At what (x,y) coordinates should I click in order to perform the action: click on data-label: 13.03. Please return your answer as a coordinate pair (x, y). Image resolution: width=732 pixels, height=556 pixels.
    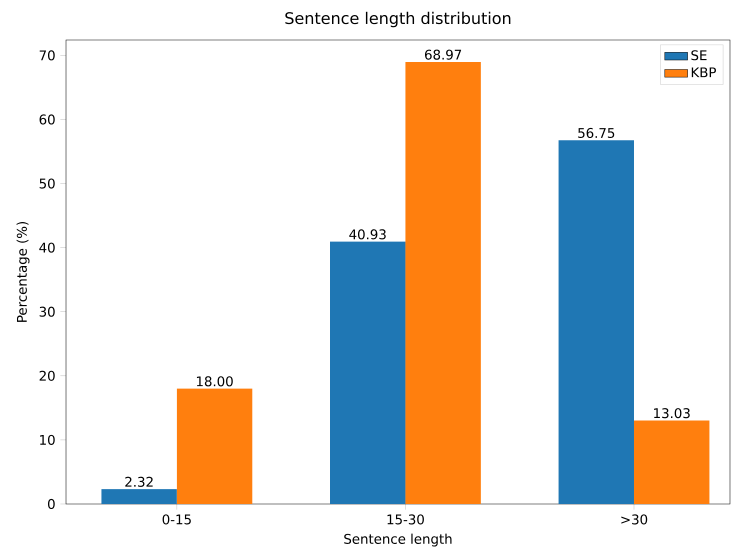
    Looking at the image, I should click on (672, 413).